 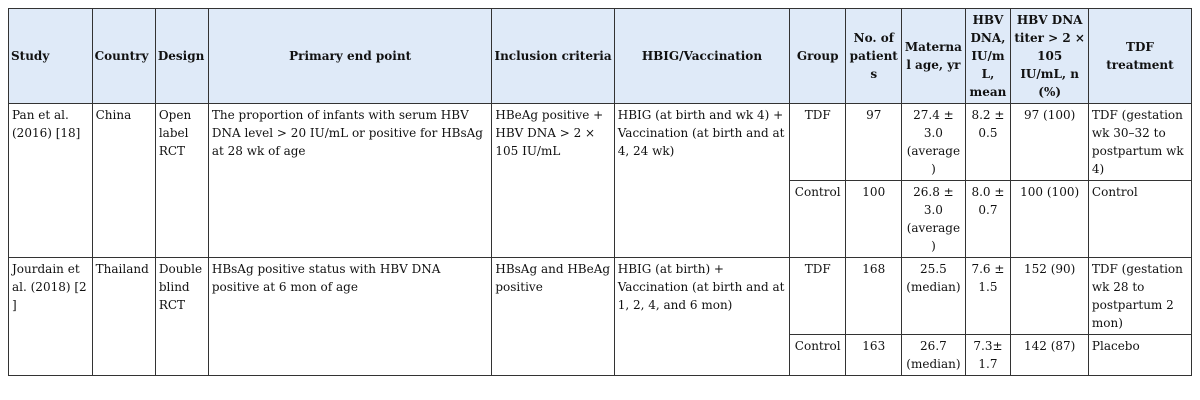 What do you see at coordinates (1049, 355) in the screenshot?
I see `cell-titer: 142 (87)` at bounding box center [1049, 355].